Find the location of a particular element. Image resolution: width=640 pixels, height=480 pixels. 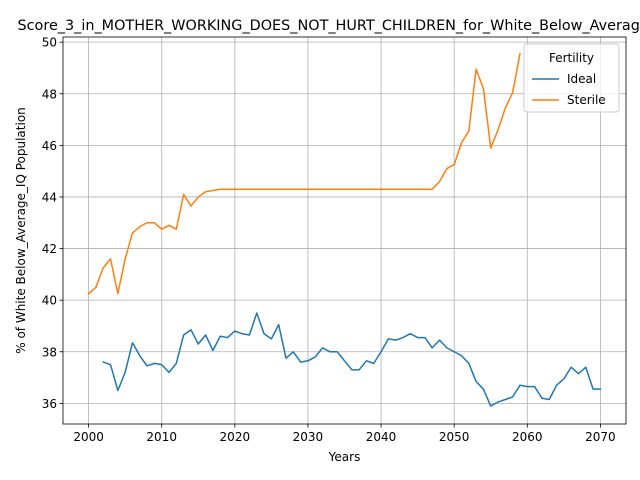

legend-frame is located at coordinates (571, 78).